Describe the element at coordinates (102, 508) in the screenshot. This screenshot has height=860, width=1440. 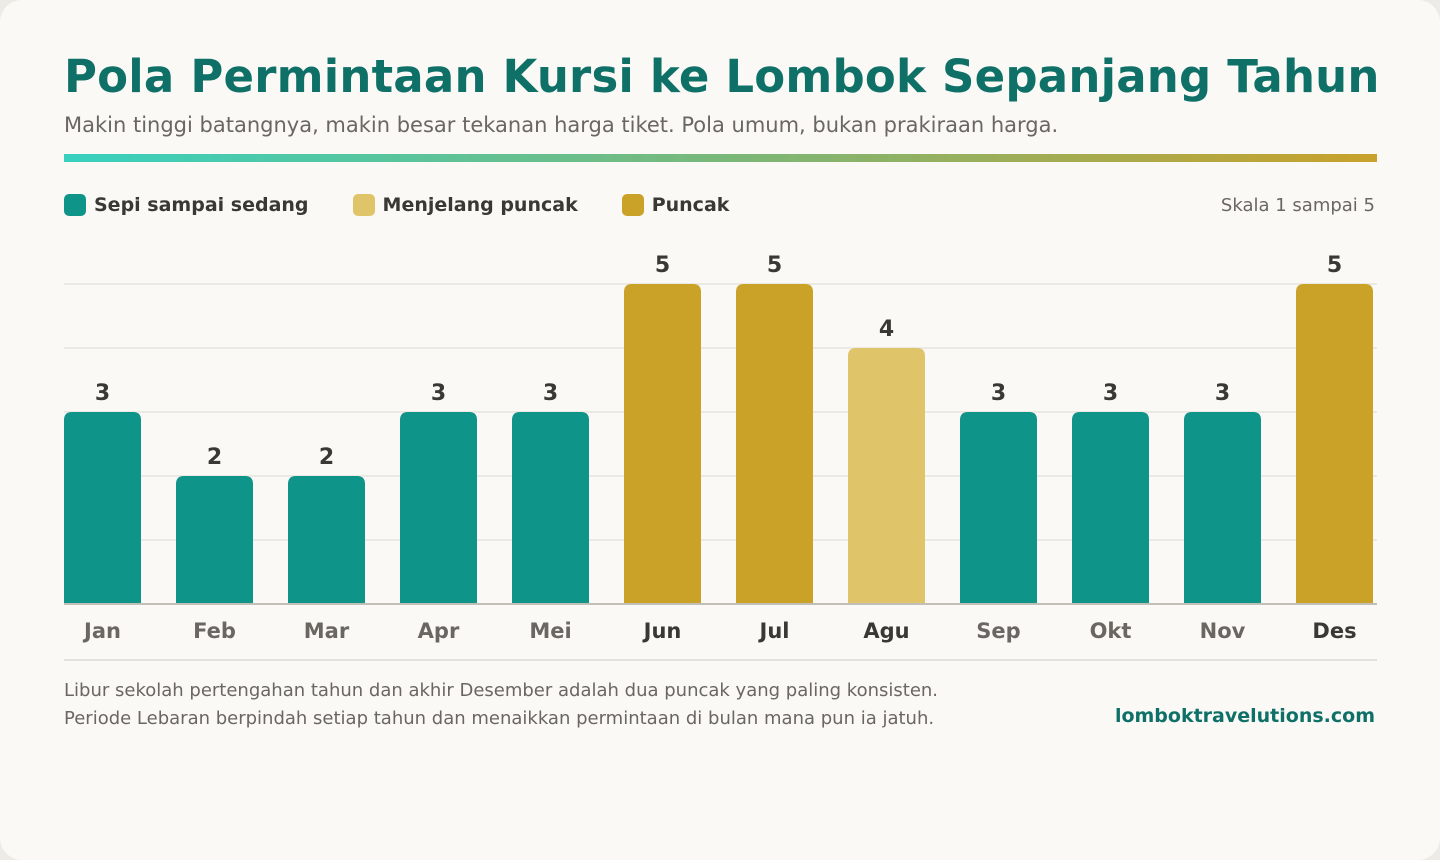
I see `bar-jan` at that location.